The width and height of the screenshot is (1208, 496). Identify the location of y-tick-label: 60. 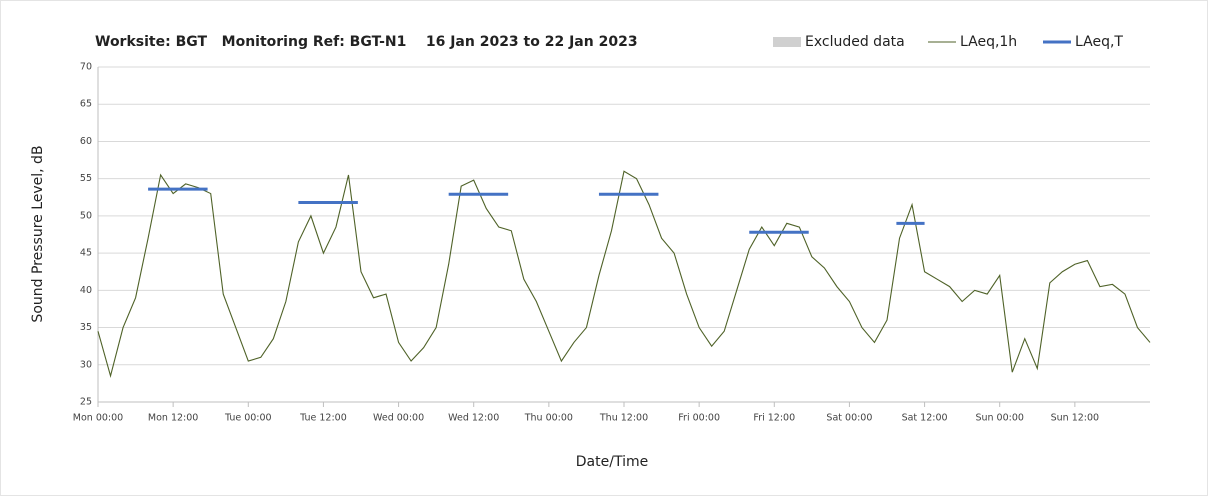
(86, 141).